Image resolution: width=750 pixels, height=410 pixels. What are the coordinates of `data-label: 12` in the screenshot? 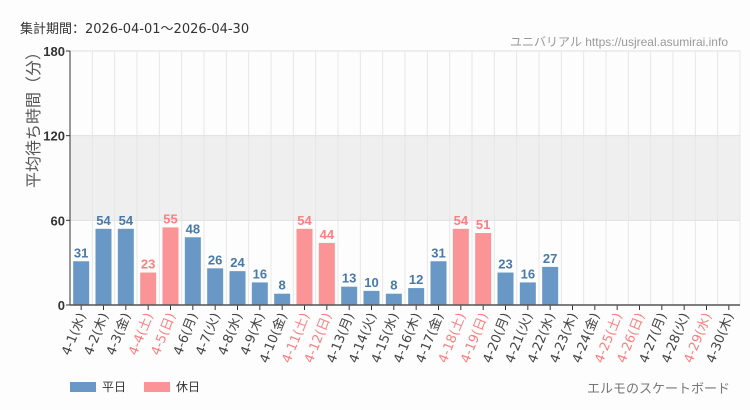 It's located at (416, 279).